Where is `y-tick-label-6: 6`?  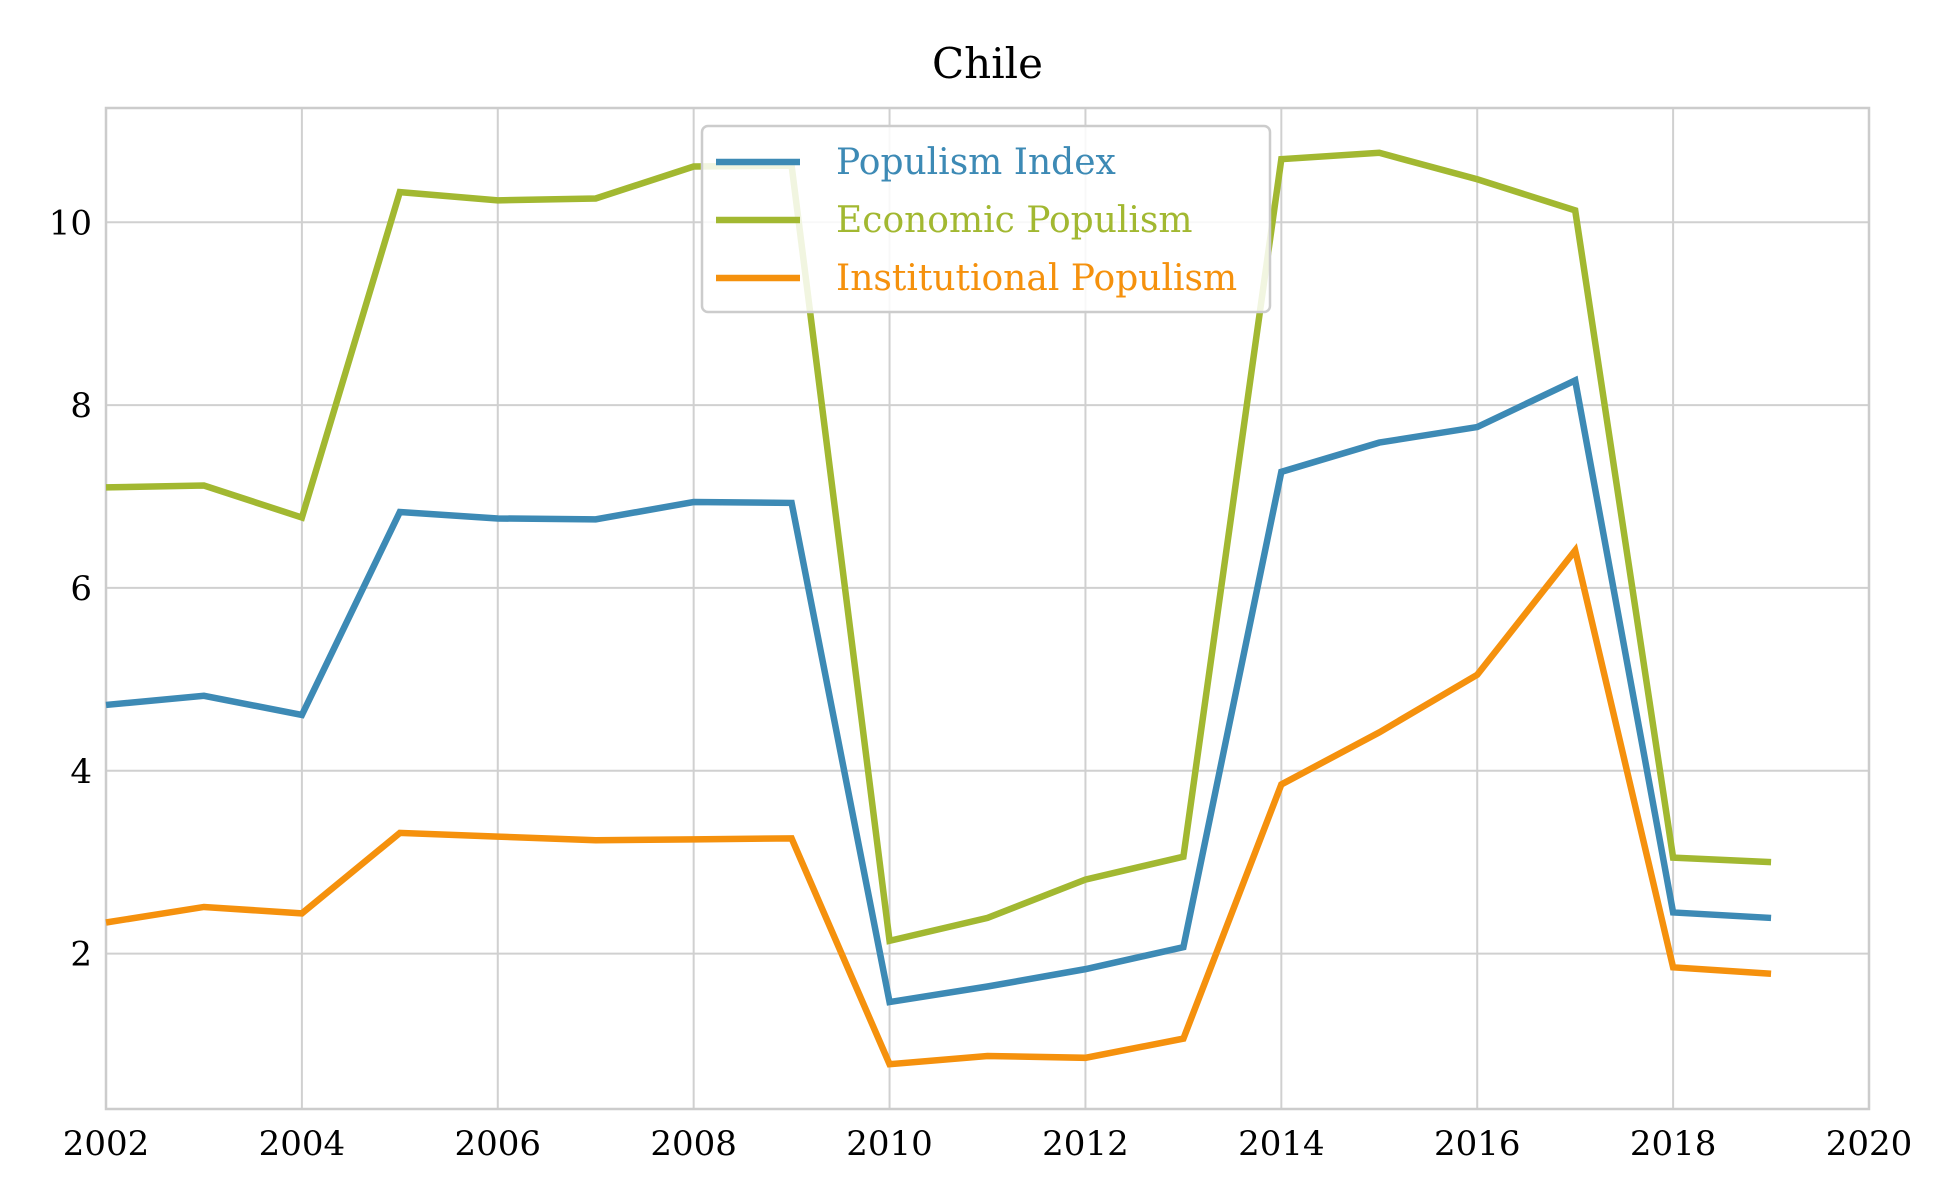
y-tick-label-6: 6 is located at coordinates (81, 589).